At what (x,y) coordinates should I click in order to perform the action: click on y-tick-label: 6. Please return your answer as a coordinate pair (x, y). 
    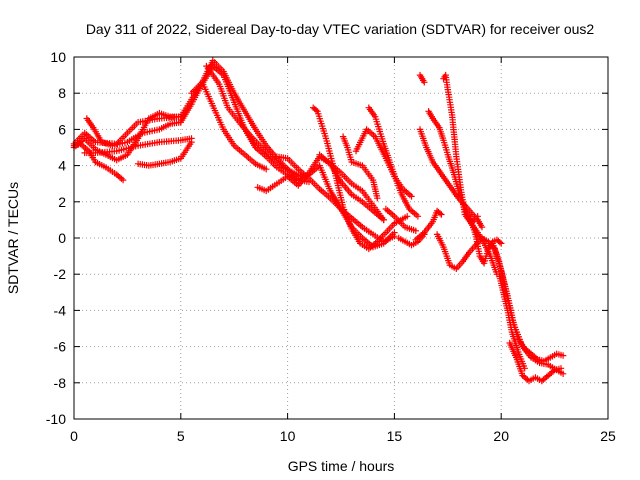
    Looking at the image, I should click on (62, 129).